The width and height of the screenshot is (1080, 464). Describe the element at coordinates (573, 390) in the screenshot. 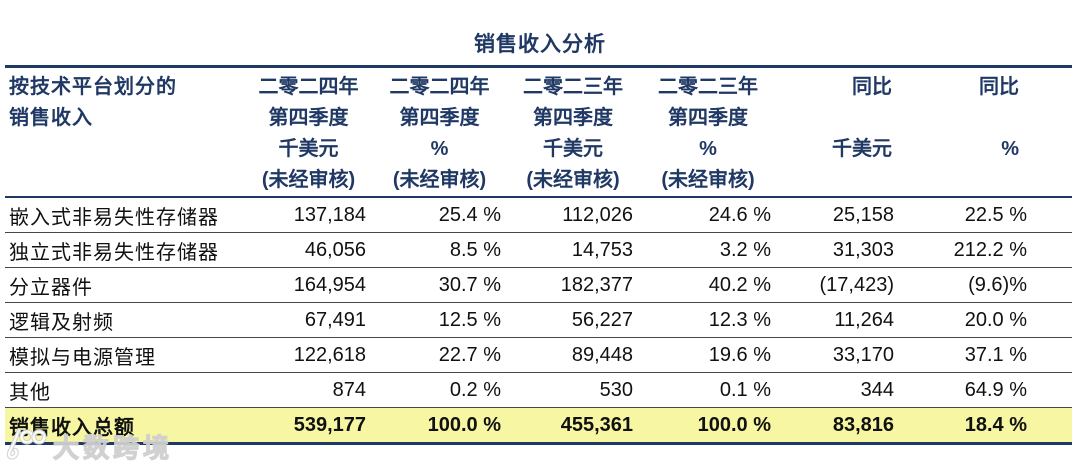

I see `table-cell: 530` at that location.